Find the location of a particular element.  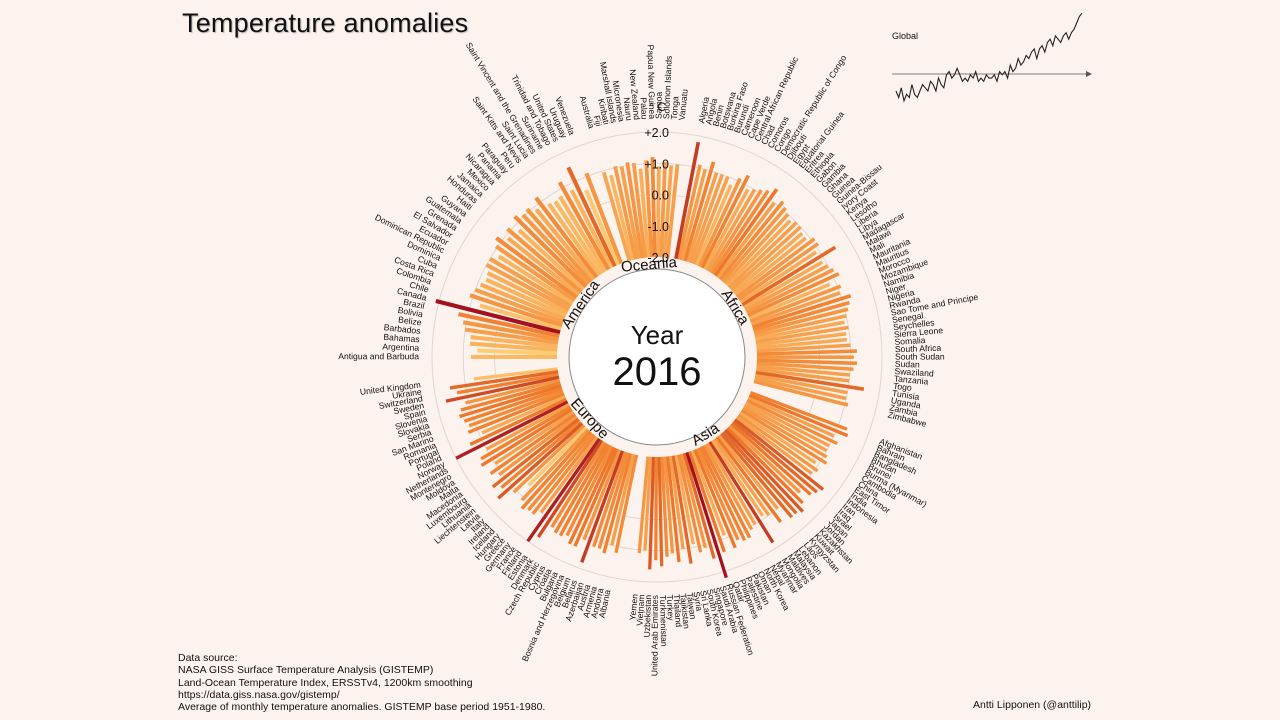

bar-cuba is located at coordinates (522, 301).